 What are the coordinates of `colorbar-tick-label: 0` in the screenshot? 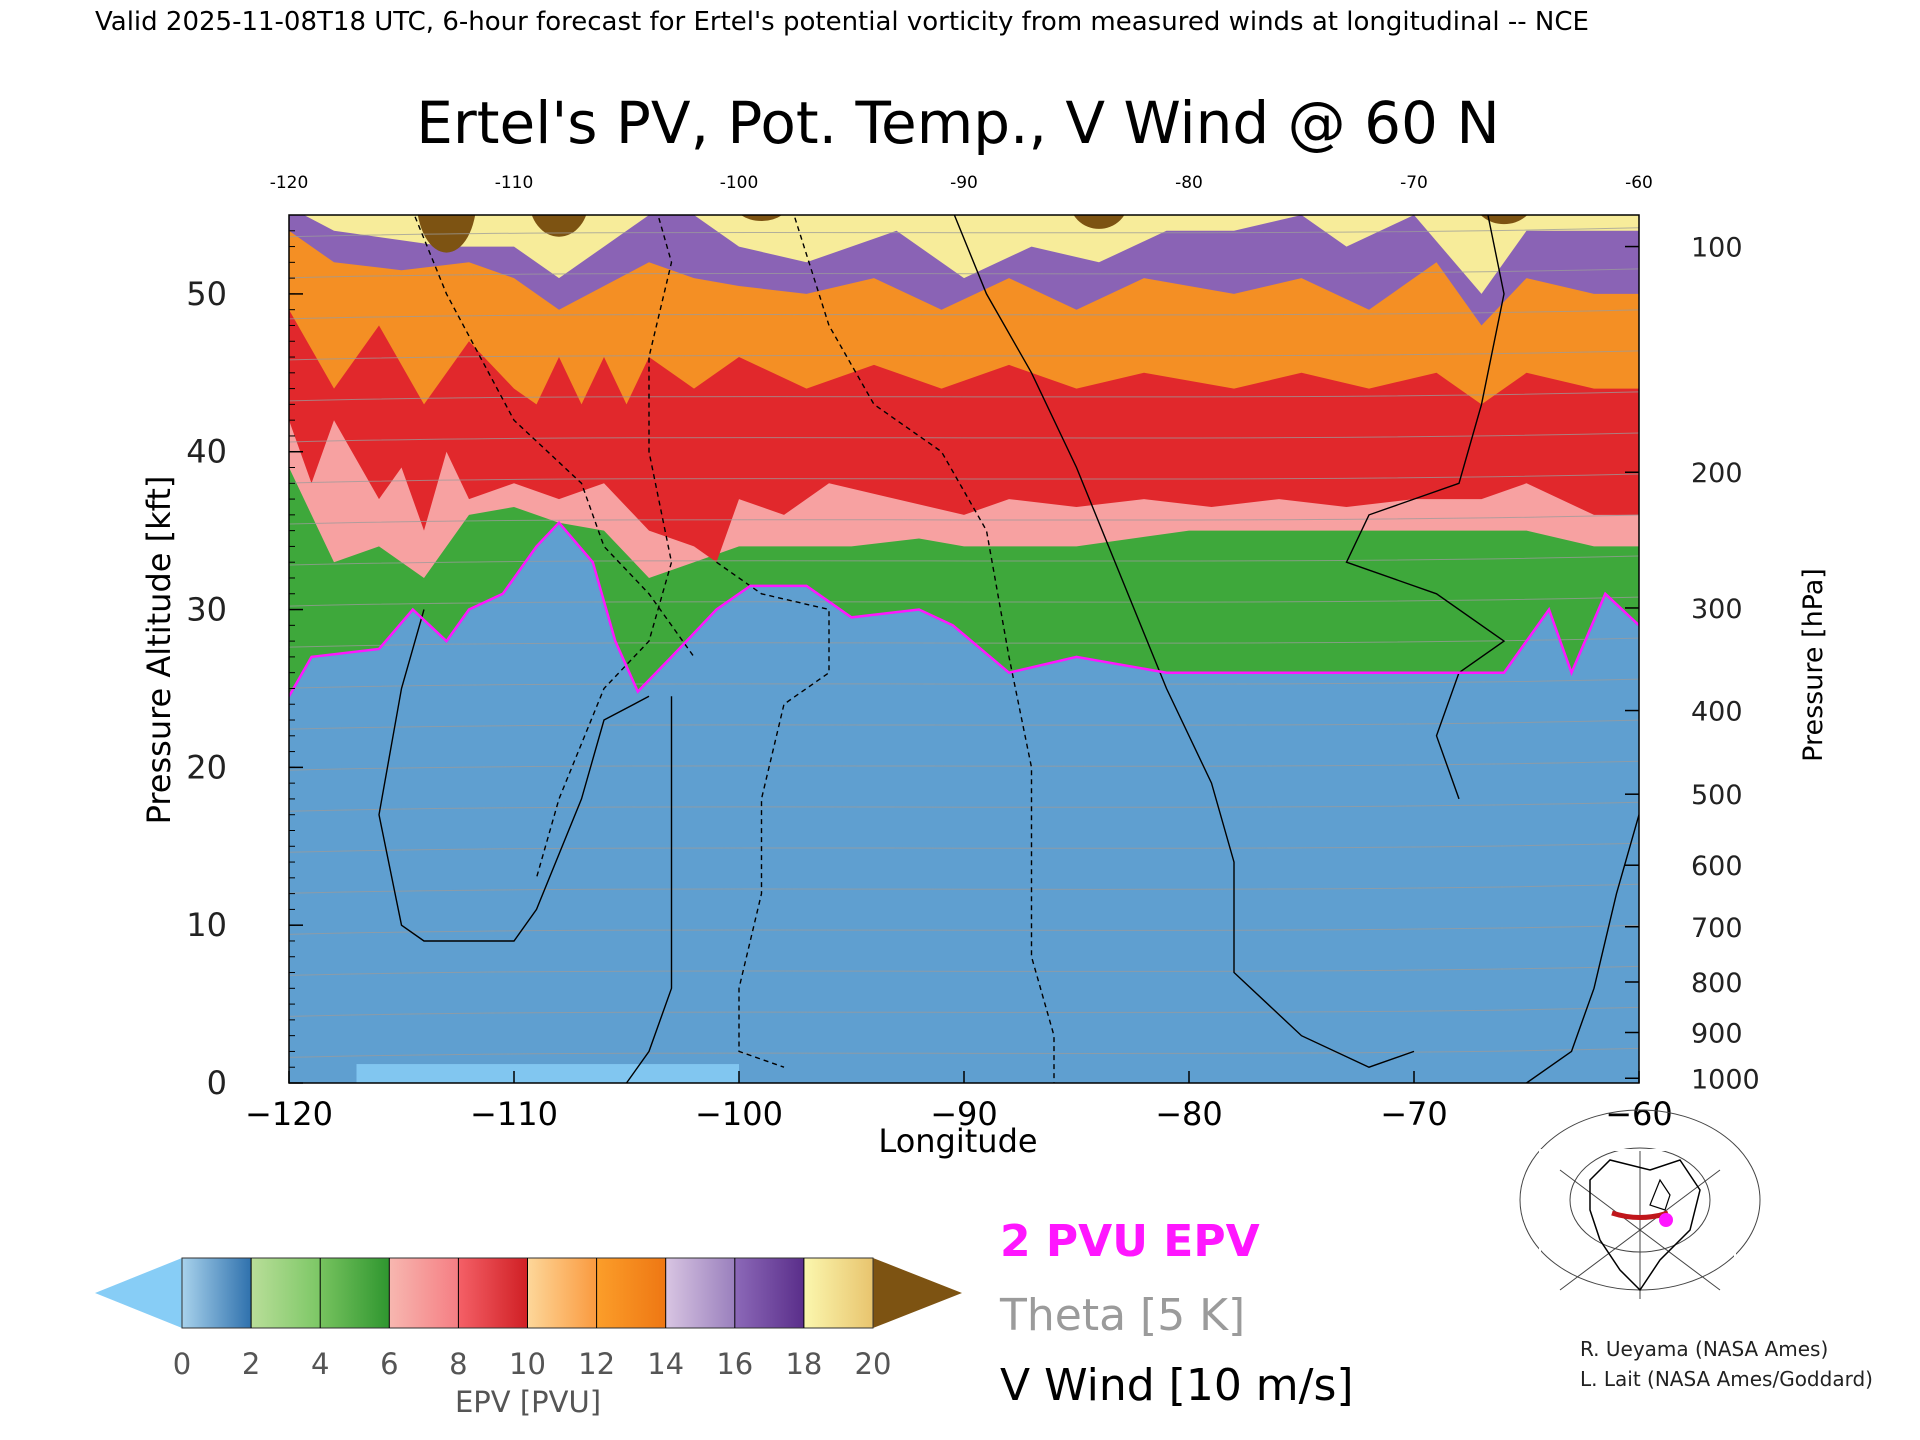 It's located at (182, 1364).